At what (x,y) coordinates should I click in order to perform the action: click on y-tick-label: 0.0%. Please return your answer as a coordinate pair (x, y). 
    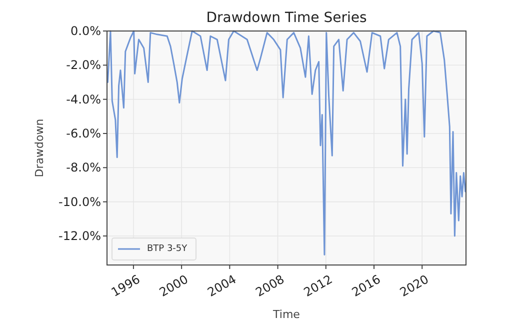
    Looking at the image, I should click on (85, 31).